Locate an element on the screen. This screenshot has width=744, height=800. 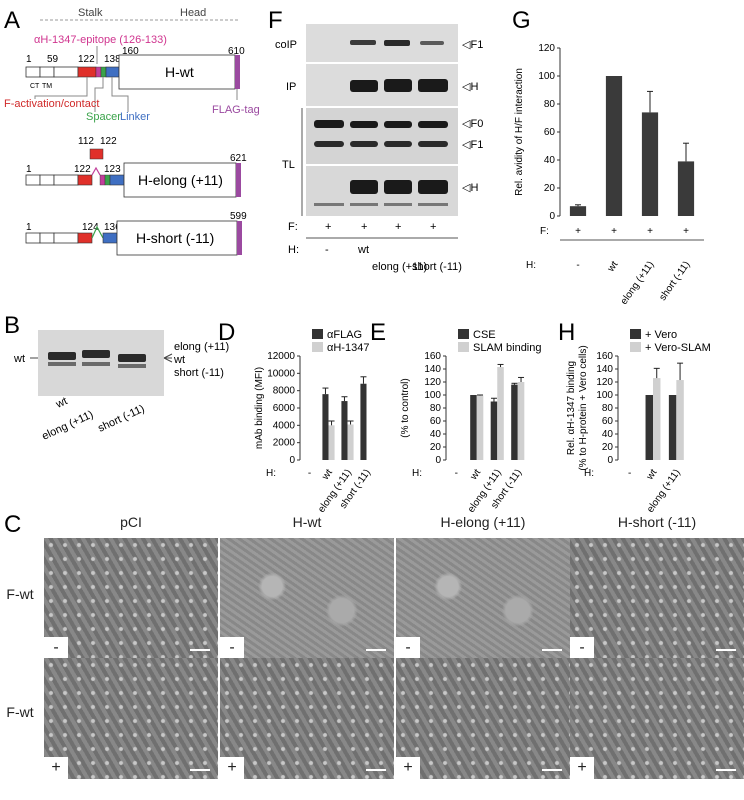
y-axis-label-2: (% to H-protein + Vero cells) is located at coordinates (583, 407).